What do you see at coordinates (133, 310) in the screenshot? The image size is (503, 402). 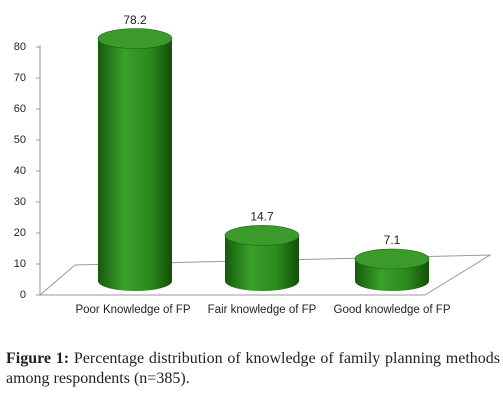 I see `x-tick-label: Poor Knowledge of FP` at bounding box center [133, 310].